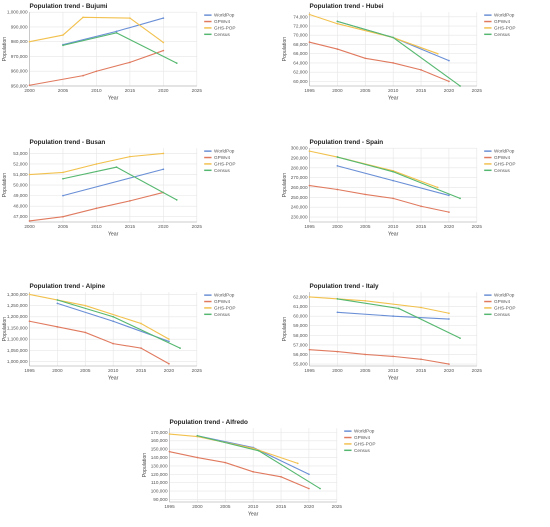 The image size is (550, 527). Describe the element at coordinates (159, 457) in the screenshot. I see `y-tick-label: 140,000` at that location.